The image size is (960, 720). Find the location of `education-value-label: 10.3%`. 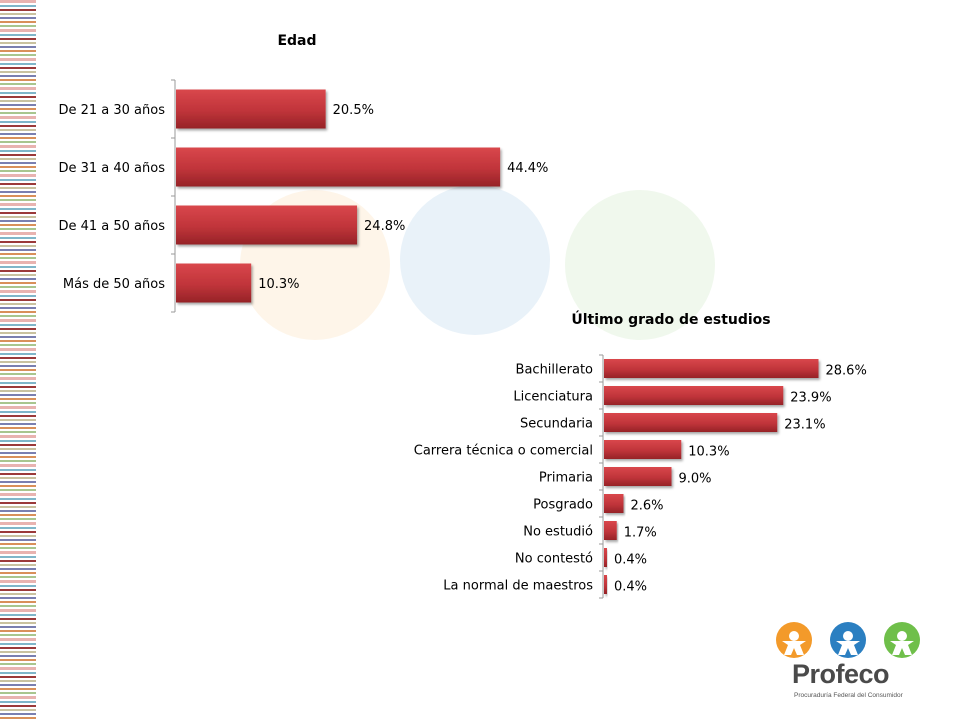

education-value-label: 10.3% is located at coordinates (708, 452).